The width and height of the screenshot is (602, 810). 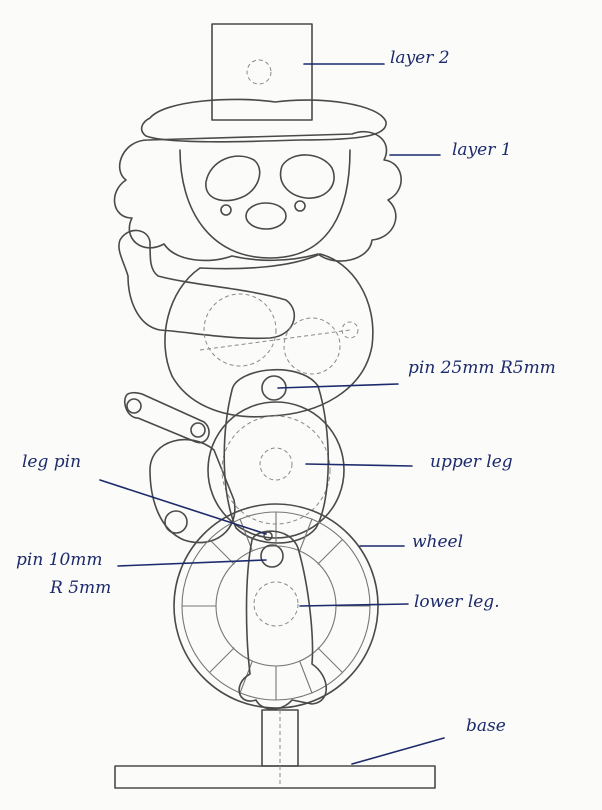 I want to click on label-pin-10mm-radius: R 5mm, so click(x=81, y=588).